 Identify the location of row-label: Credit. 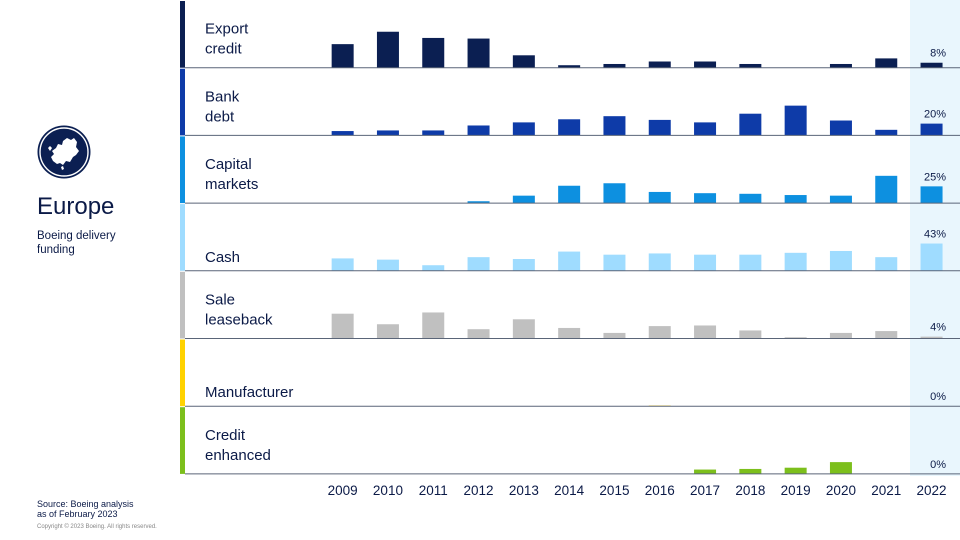
(225, 435).